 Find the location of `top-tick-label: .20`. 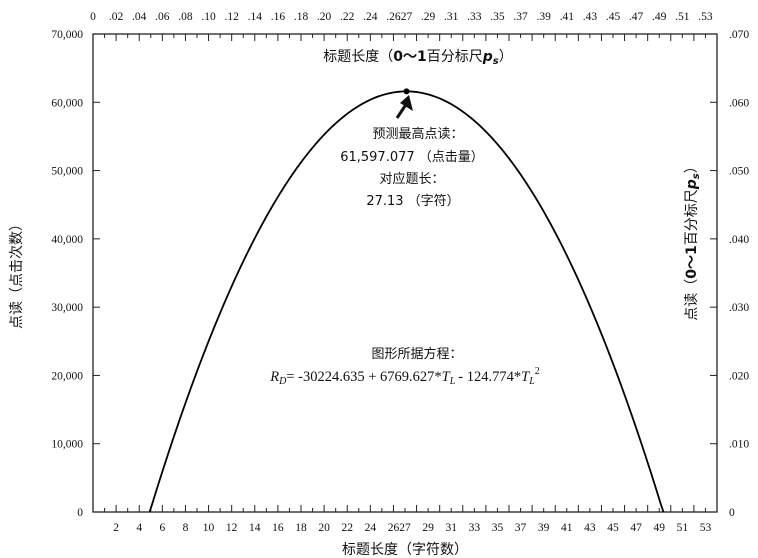

top-tick-label: .20 is located at coordinates (324, 17).